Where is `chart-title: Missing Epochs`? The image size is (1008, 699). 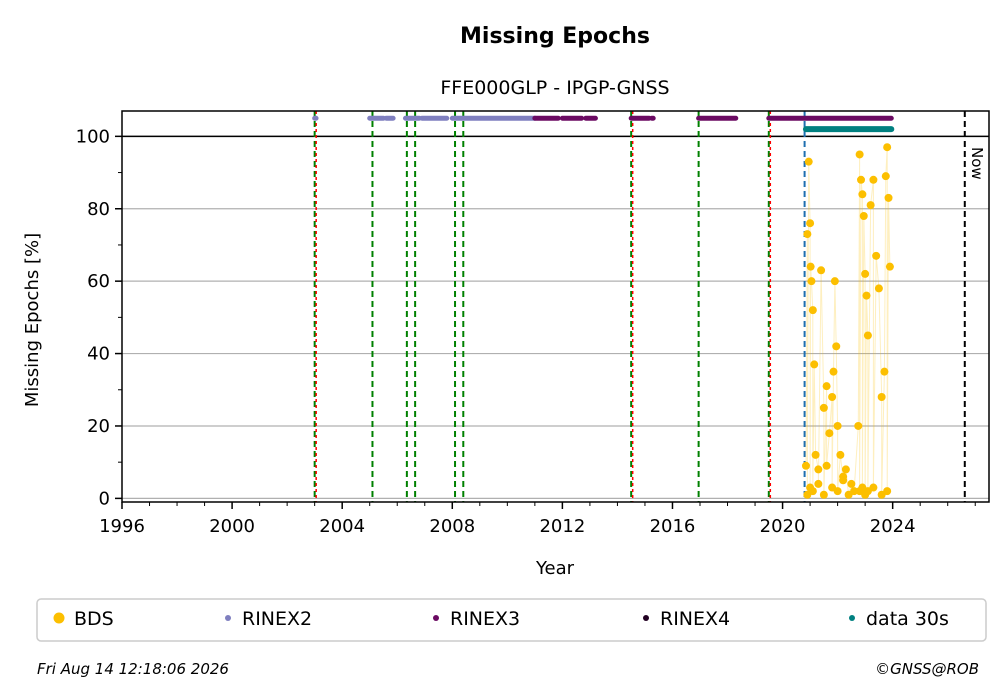 chart-title: Missing Epochs is located at coordinates (555, 36).